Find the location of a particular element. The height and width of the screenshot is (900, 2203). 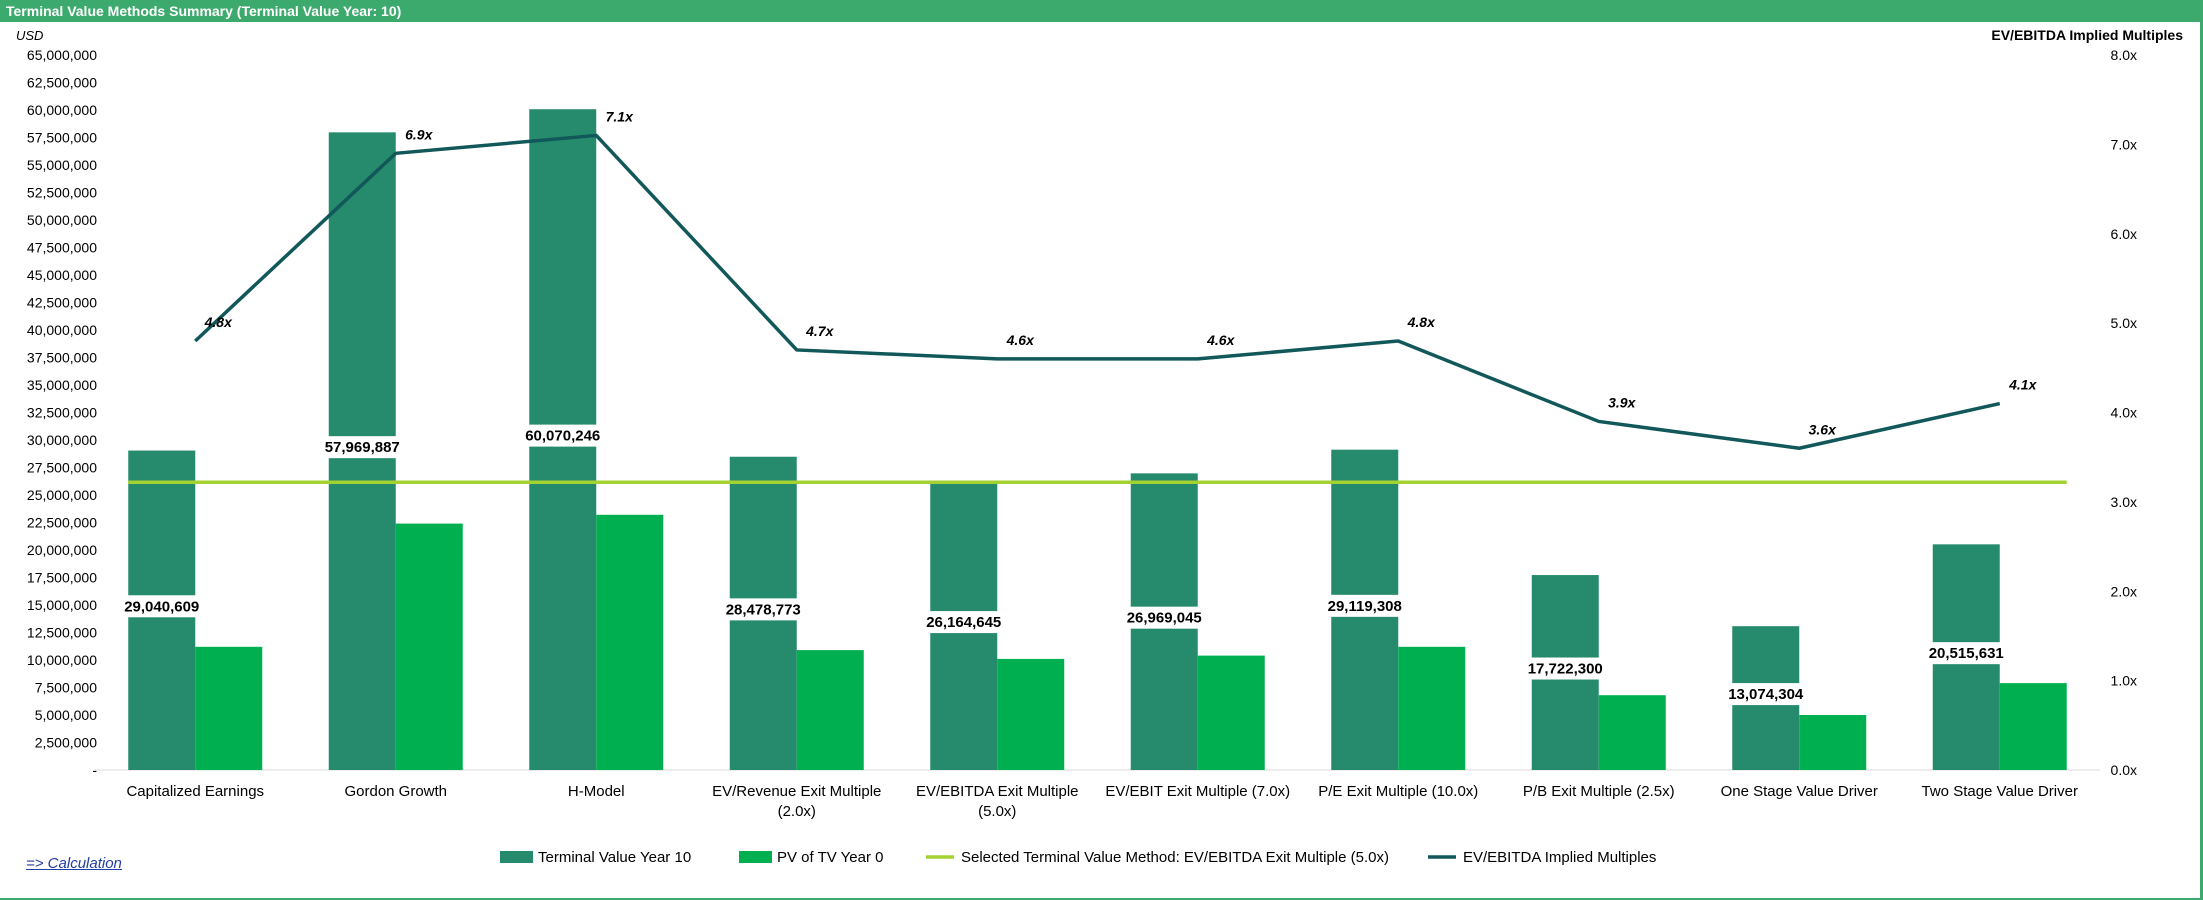

left-tick-label: 30,000,000 is located at coordinates (62, 440).